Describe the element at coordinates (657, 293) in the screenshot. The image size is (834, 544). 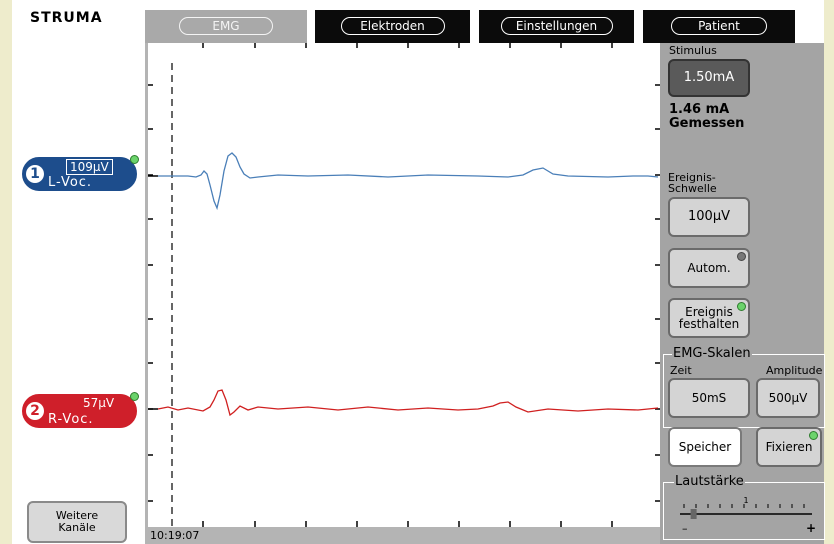
I see `right-ticks` at that location.